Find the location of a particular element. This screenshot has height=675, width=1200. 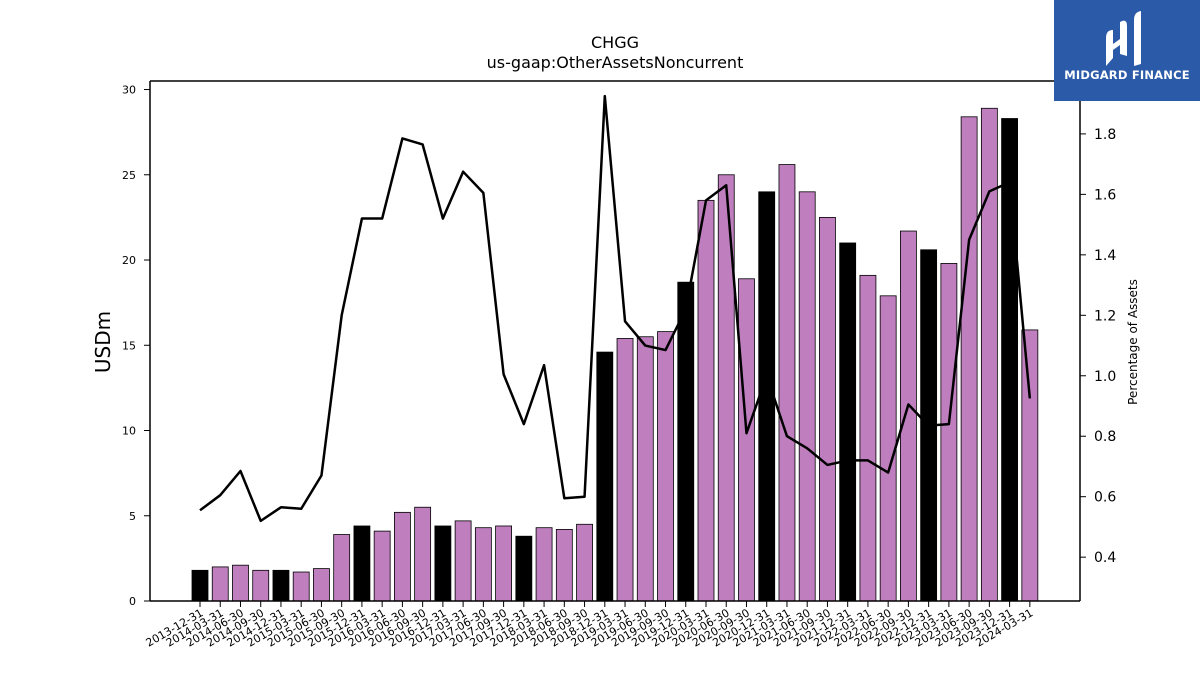

y2-tick-label: 0.6 is located at coordinates (1105, 498).